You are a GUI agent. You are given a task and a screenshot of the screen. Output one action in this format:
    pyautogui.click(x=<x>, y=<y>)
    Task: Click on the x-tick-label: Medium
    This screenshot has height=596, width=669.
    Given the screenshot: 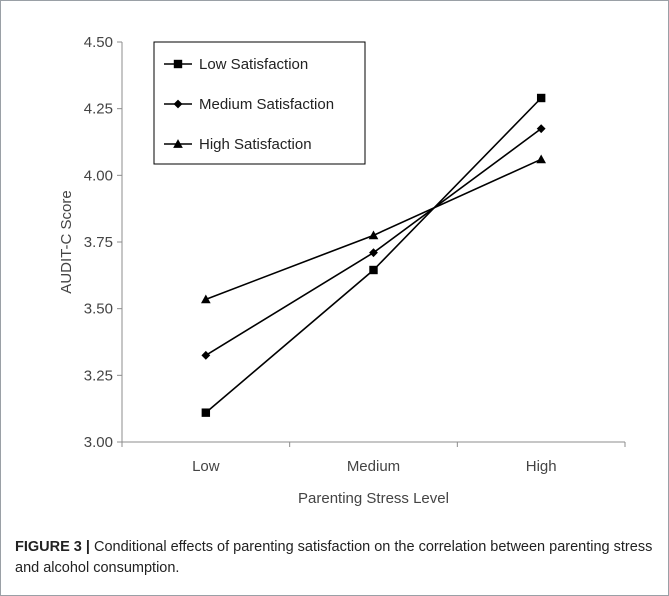 What is the action you would take?
    pyautogui.click(x=373, y=466)
    